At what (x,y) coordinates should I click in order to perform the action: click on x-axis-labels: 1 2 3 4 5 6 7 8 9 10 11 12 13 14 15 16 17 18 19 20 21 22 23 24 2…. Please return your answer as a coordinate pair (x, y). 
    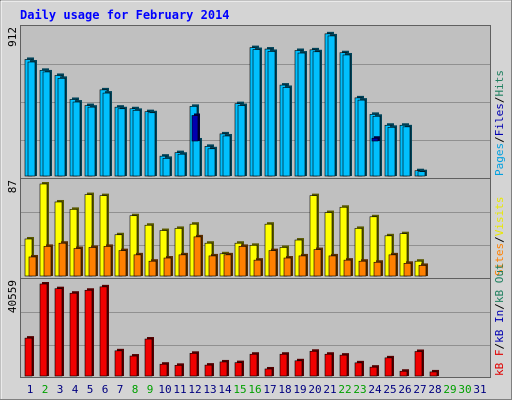
    Looking at the image, I should click on (257, 389).